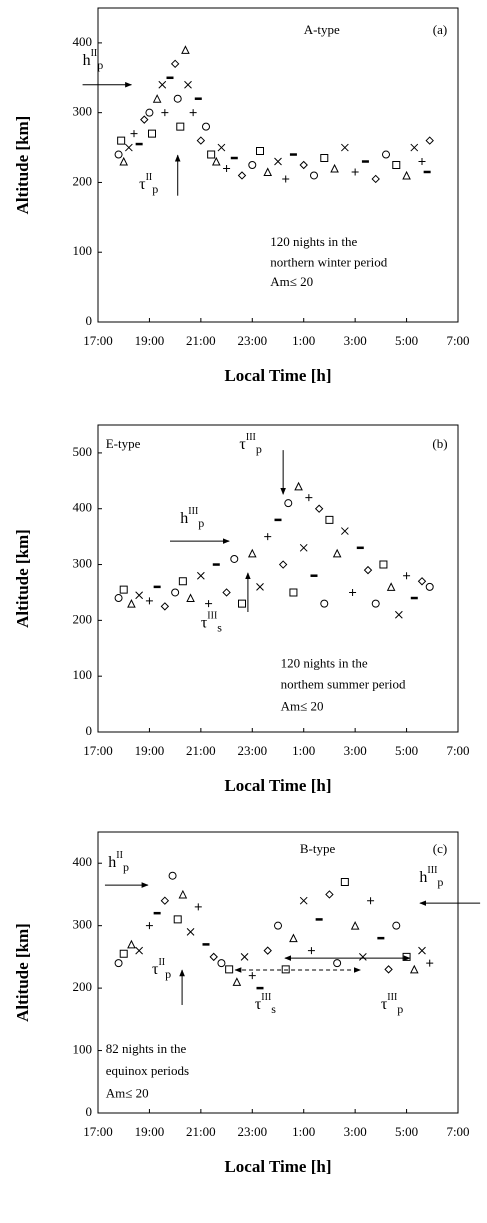  What do you see at coordinates (322, 29) in the screenshot?
I see `annotation: A-type` at bounding box center [322, 29].